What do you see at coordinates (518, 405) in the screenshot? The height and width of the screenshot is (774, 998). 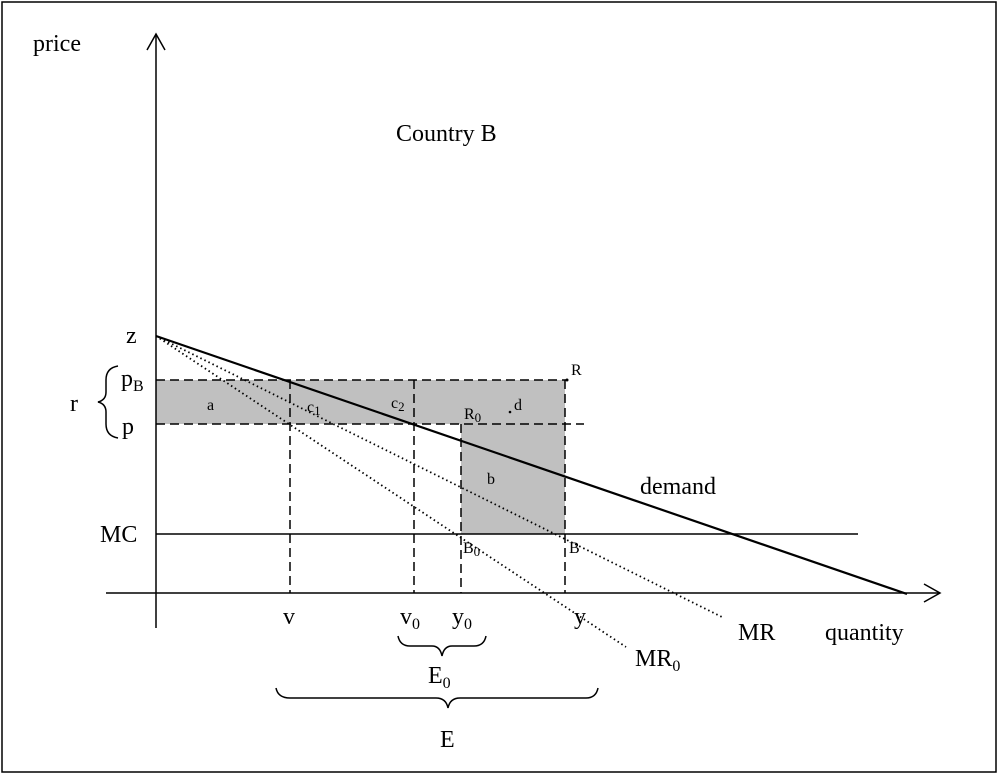 I see `region-d-label: d` at bounding box center [518, 405].